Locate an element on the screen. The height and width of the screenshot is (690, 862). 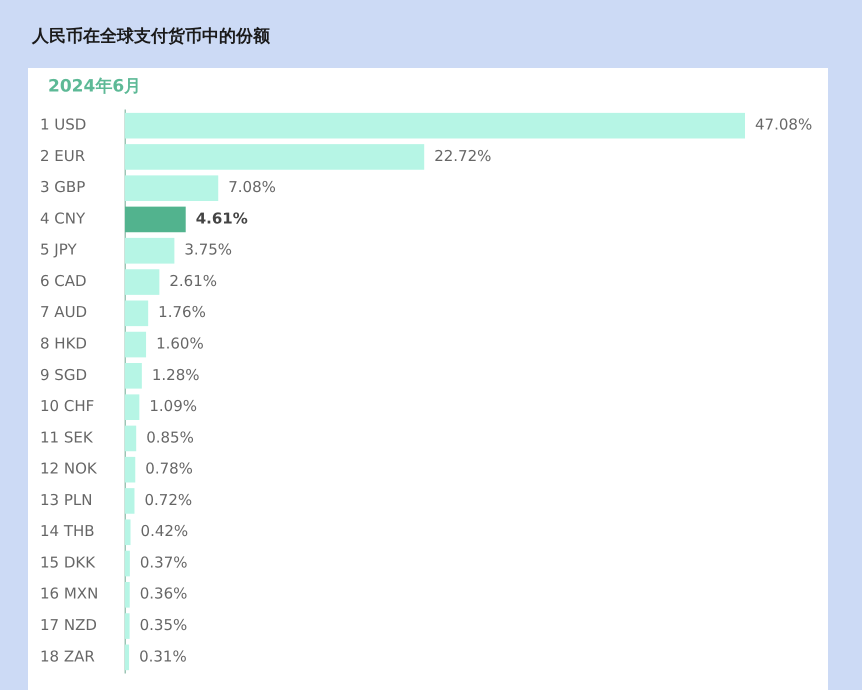
y-tick-label: 18 ZAR is located at coordinates (67, 656).